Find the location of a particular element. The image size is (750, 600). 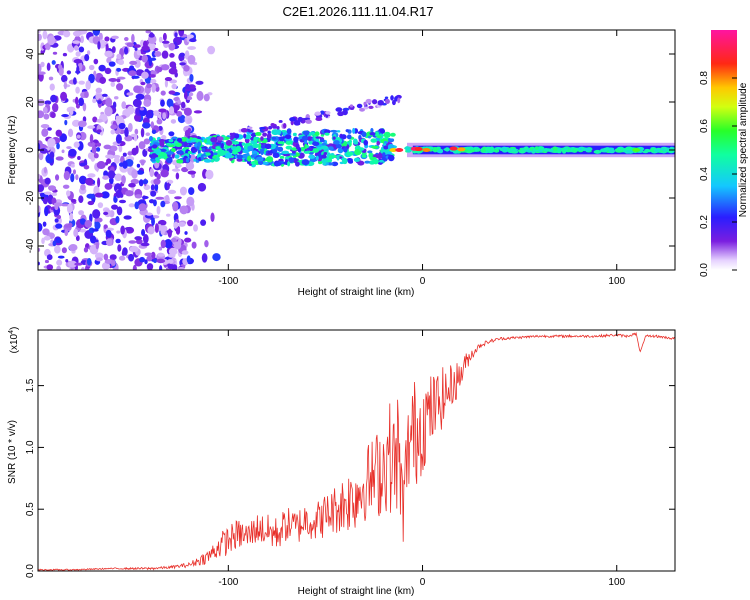

snr-ylabel: SNR (10 * v/v) is located at coordinates (12, 452).